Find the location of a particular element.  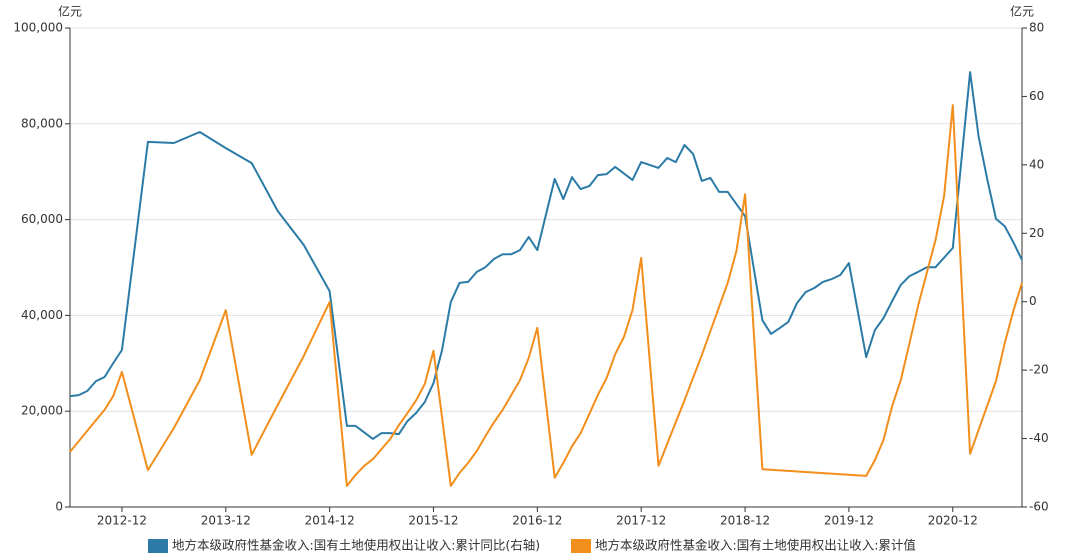

y2-tick-label: -60 is located at coordinates (1039, 507).